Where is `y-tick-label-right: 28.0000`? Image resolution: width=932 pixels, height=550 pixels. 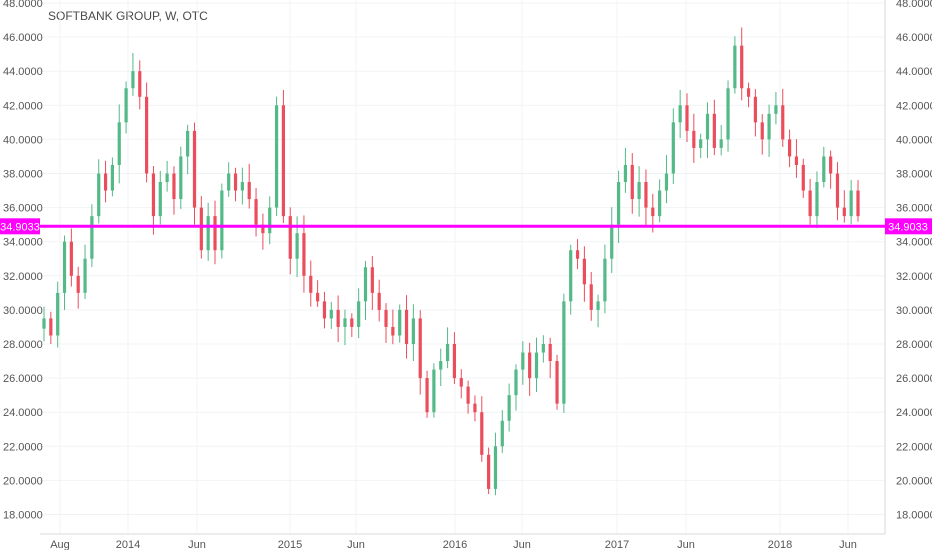
y-tick-label-right: 28.0000 is located at coordinates (914, 345).